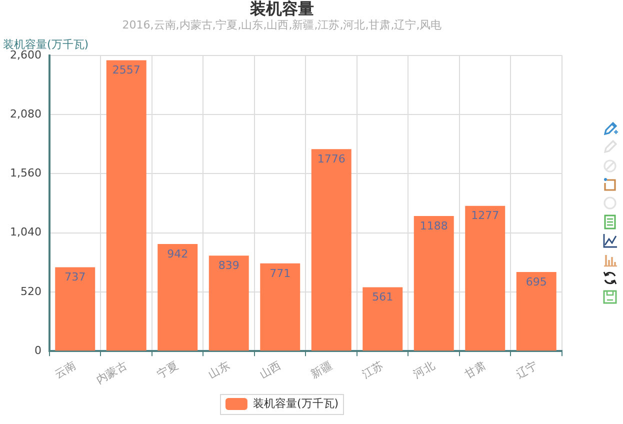 This screenshot has height=424, width=623. What do you see at coordinates (383, 297) in the screenshot?
I see `data-label: 561` at bounding box center [383, 297].